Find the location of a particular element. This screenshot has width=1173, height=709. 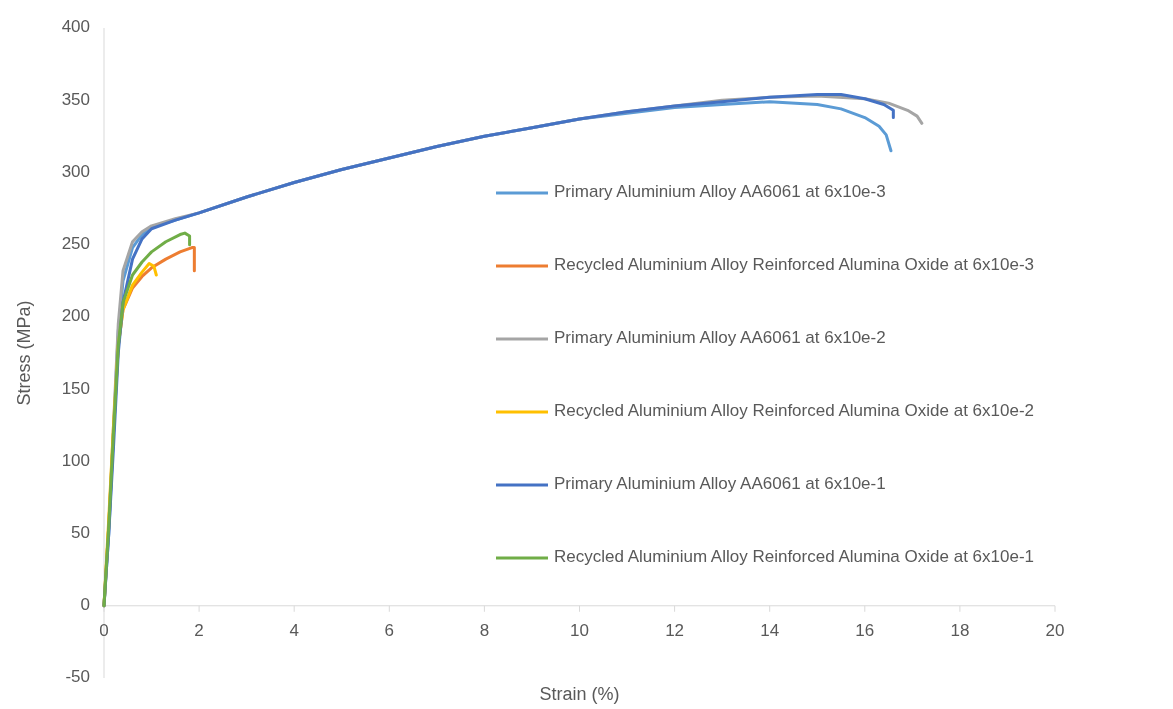

x-tick-label: 6 is located at coordinates (389, 630).